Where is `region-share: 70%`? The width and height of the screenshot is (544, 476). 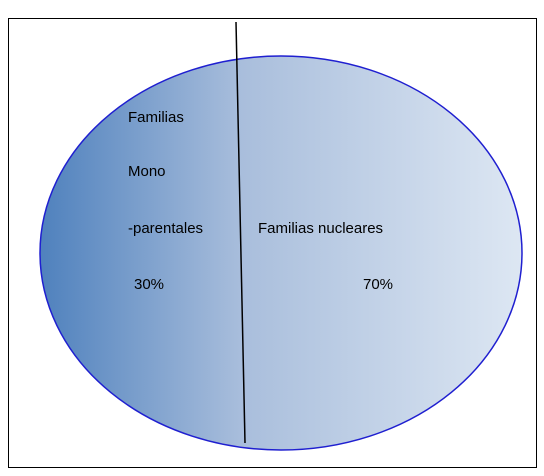
region-share: 70% is located at coordinates (378, 284).